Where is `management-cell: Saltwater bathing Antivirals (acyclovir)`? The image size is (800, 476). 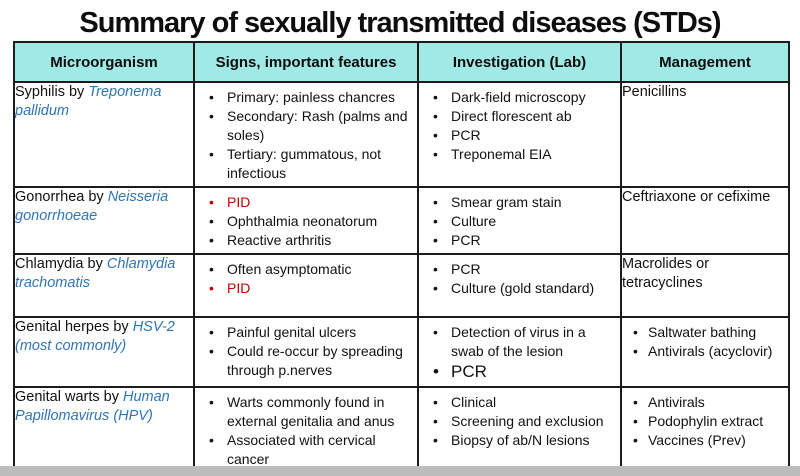 management-cell: Saltwater bathing Antivirals (acyclovir) is located at coordinates (705, 352).